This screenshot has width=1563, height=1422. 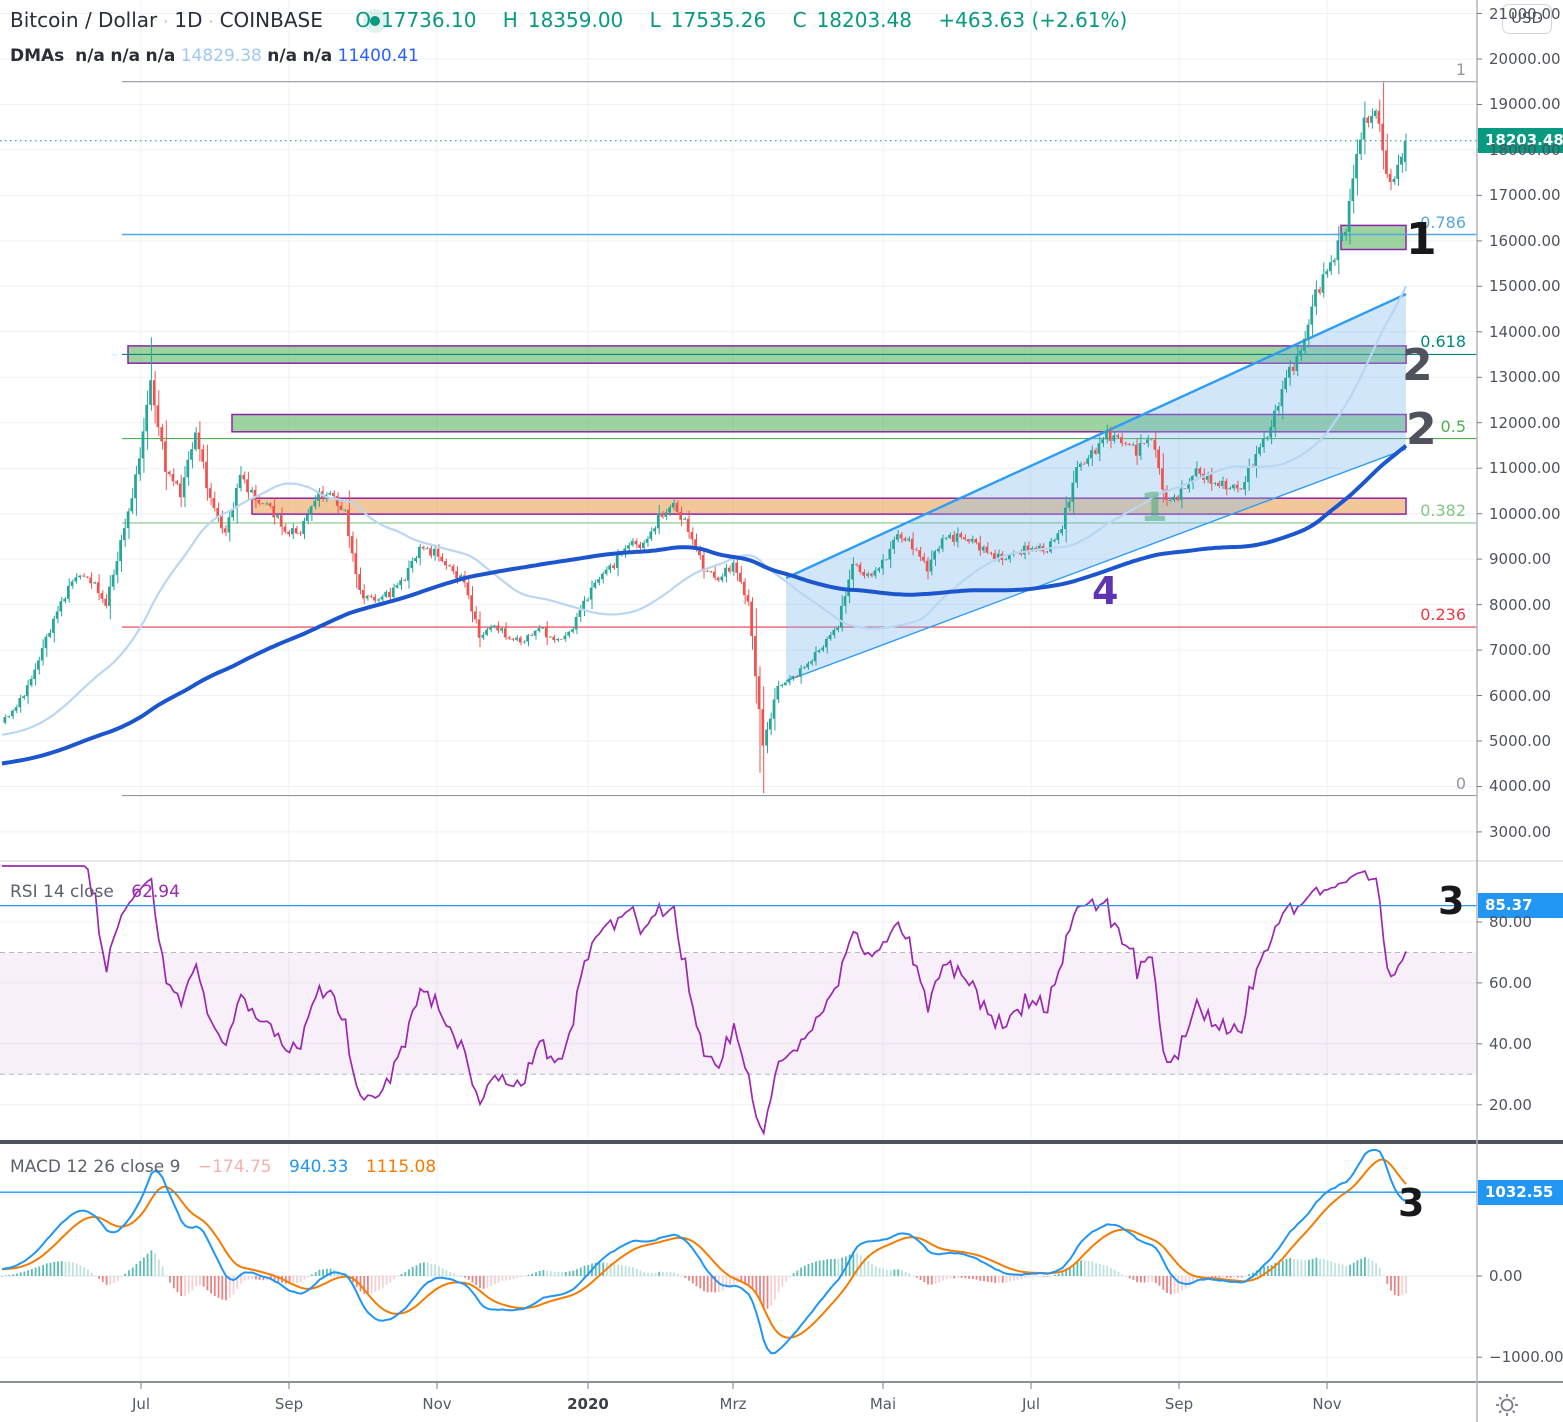 I want to click on fib-level-label: 0.382, so click(x=1443, y=510).